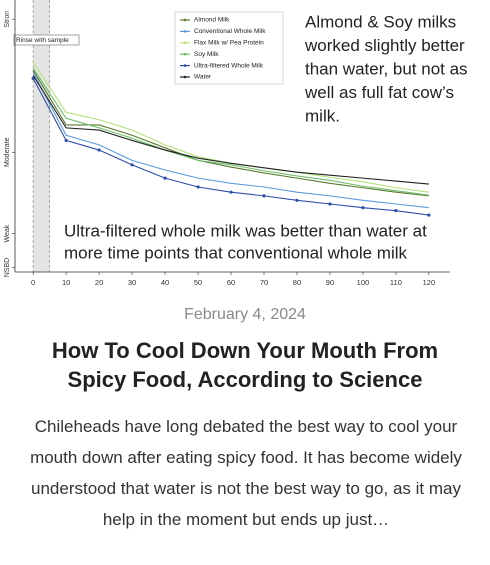  I want to click on legend-label: Water, so click(203, 77).